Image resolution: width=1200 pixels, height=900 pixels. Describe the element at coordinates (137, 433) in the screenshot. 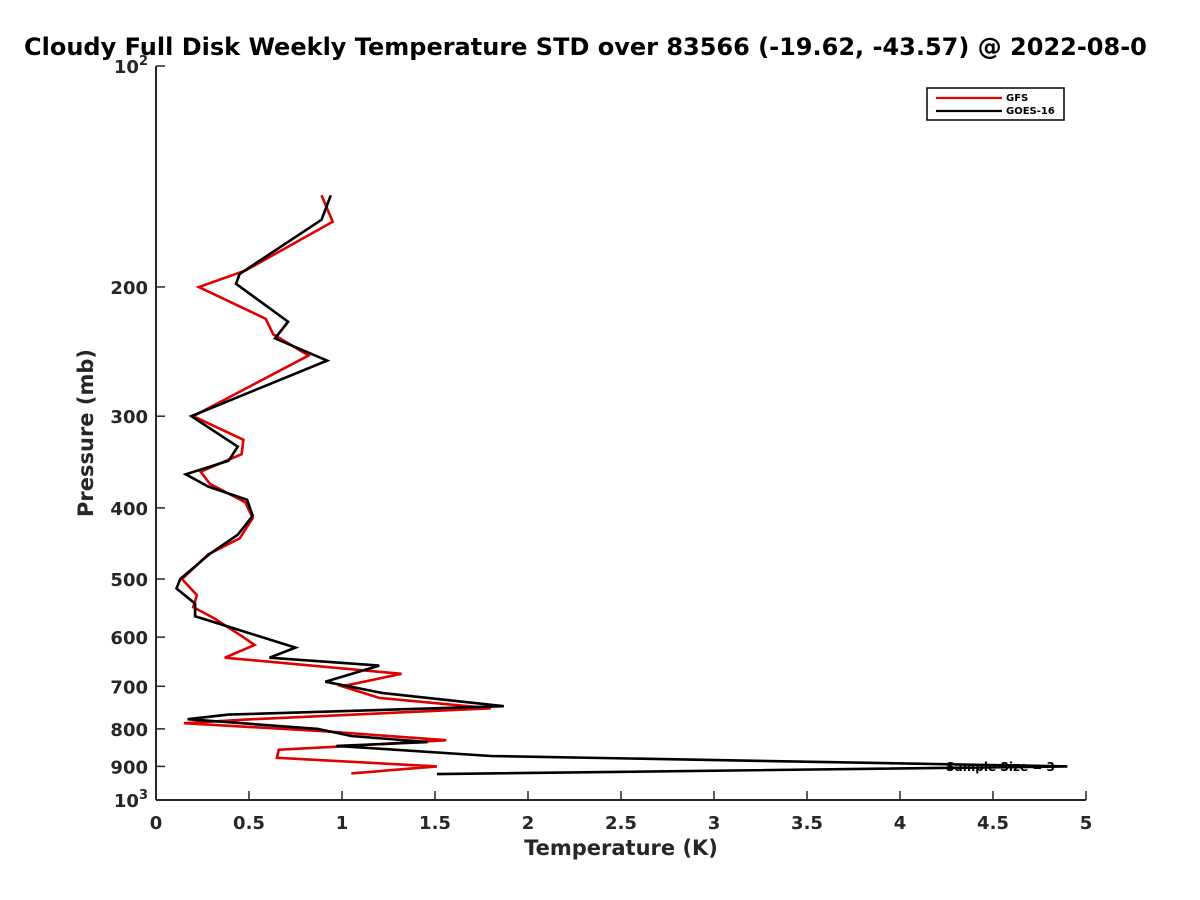

I see `y-ticks: 10² 200 300 400 500 600 700 800 900 10³` at that location.